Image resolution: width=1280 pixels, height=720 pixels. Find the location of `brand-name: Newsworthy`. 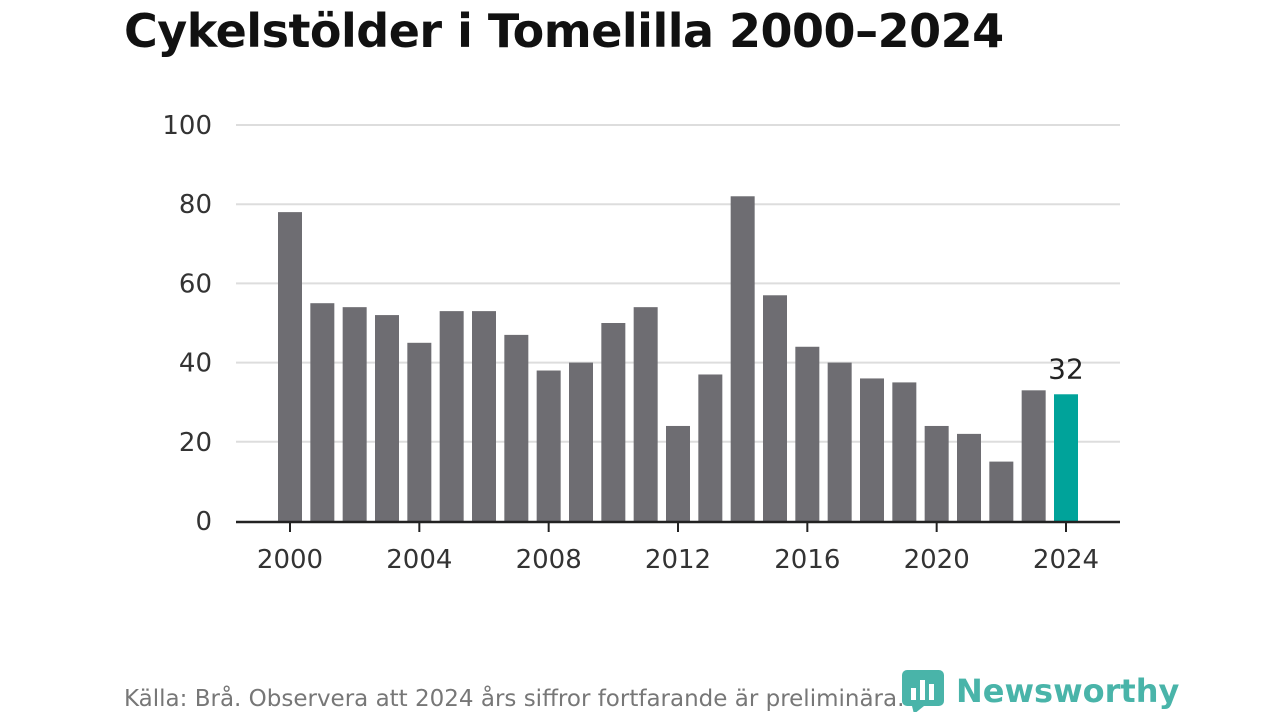

brand-name: Newsworthy is located at coordinates (1068, 691).